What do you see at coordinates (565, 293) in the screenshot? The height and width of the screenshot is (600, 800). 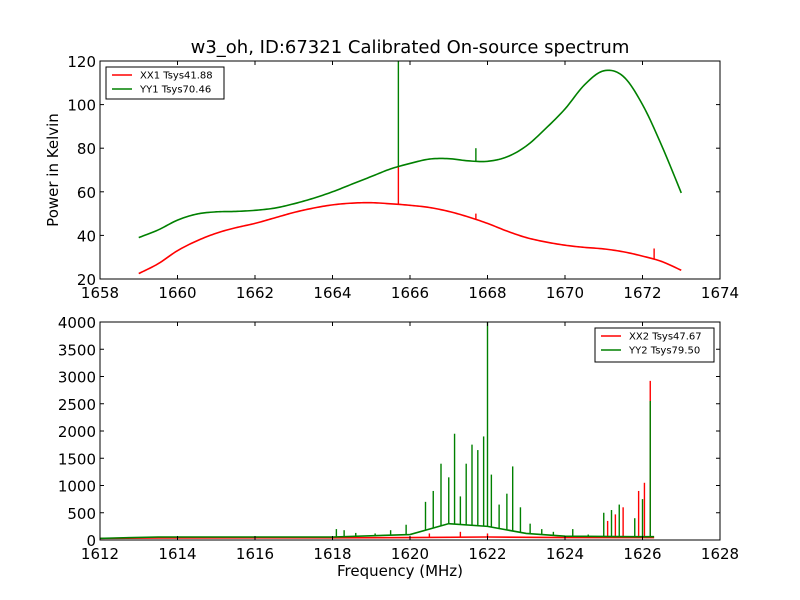 I see `x-tick-label: 1670` at bounding box center [565, 293].